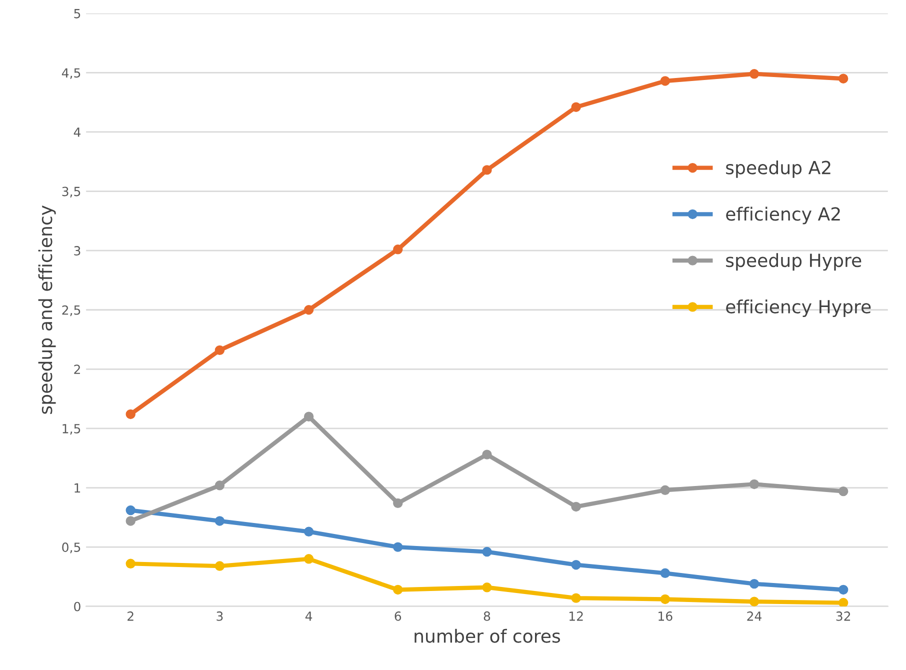 The height and width of the screenshot is (670, 906). What do you see at coordinates (131, 616) in the screenshot?
I see `x-tick-label: 2` at bounding box center [131, 616].